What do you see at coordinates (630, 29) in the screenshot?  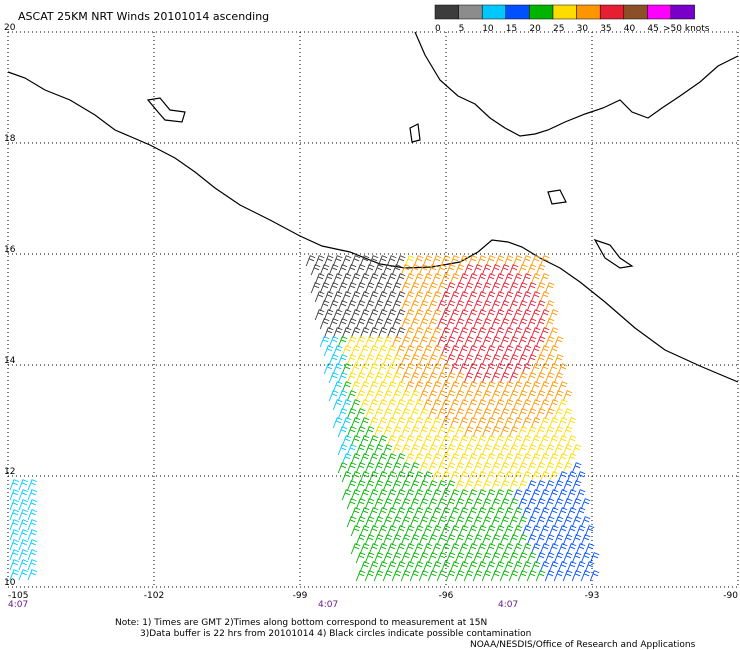 I see `legend-label: 40` at bounding box center [630, 29].